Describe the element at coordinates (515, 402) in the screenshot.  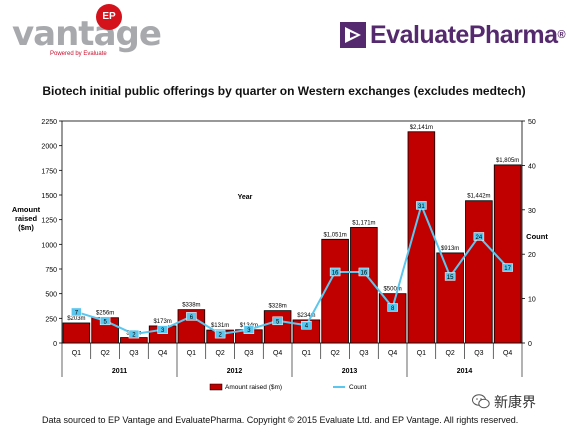
I see `watermark-text: 新康界` at that location.